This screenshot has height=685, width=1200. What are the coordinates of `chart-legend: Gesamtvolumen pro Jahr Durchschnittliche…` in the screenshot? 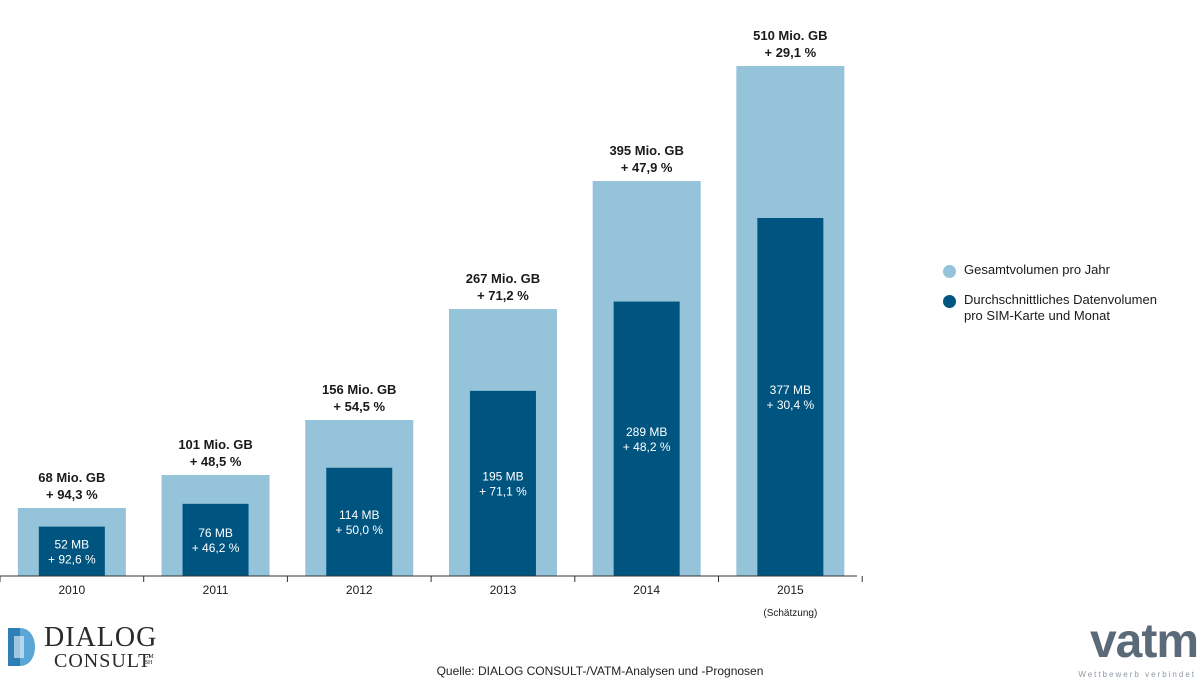 It's located at (1063, 300).